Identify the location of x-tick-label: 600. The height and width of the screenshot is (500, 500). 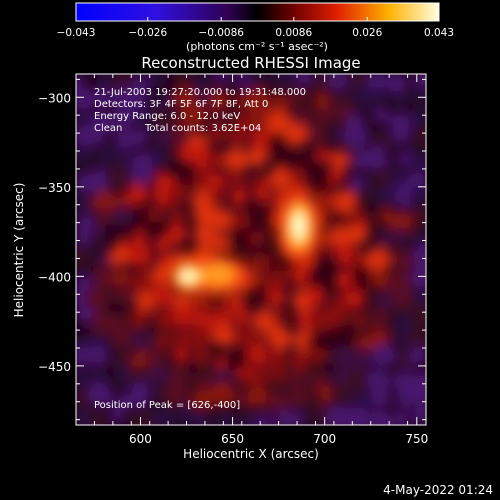
(140, 439).